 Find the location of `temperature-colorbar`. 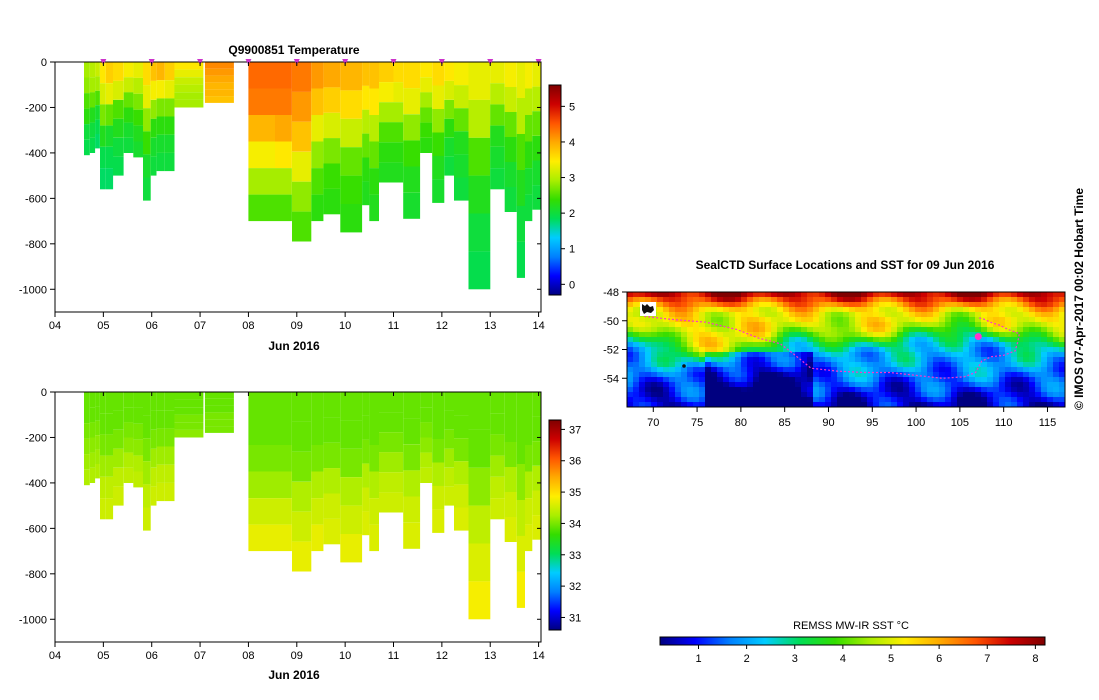

temperature-colorbar is located at coordinates (555, 190).